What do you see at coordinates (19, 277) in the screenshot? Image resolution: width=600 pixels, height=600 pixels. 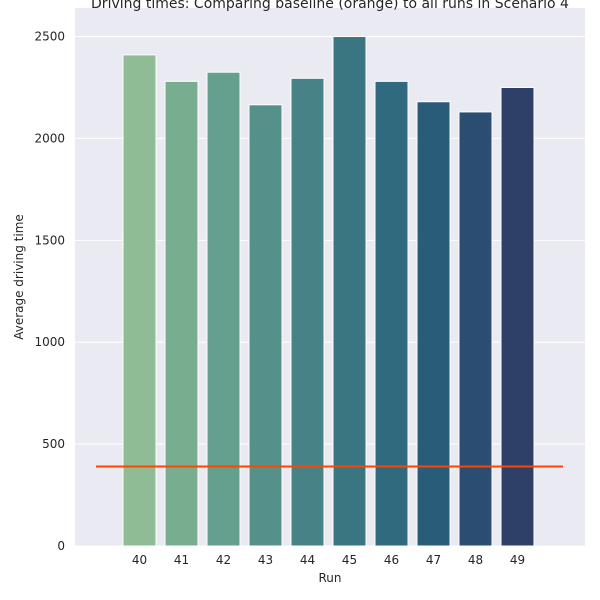 I see `y-axis-label: Average driving time` at bounding box center [19, 277].